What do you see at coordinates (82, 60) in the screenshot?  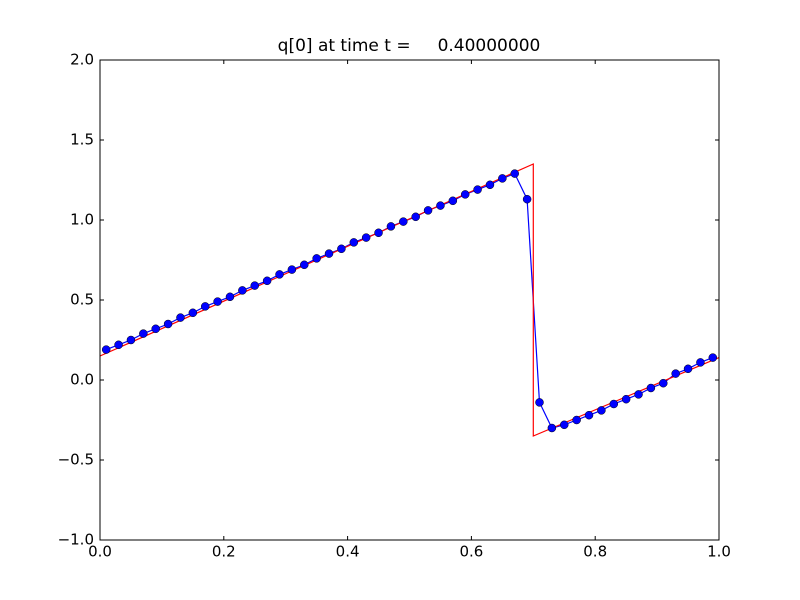 I see `y-tick-label: 2.0` at bounding box center [82, 60].